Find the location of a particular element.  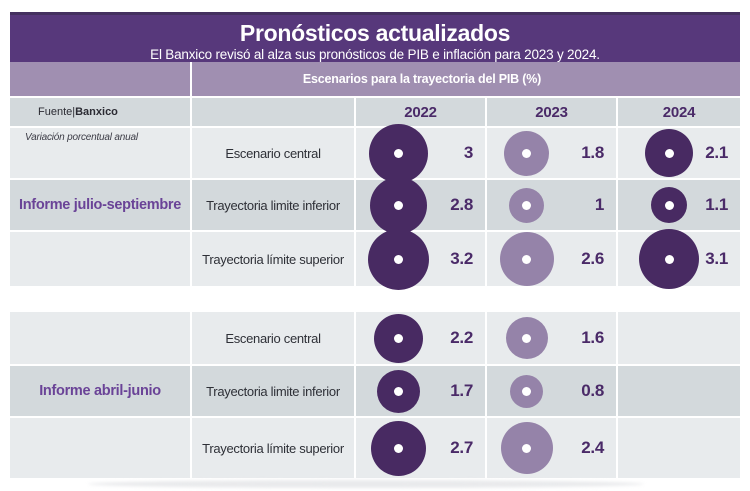

value-cell-2024: 2.1 is located at coordinates (679, 153).